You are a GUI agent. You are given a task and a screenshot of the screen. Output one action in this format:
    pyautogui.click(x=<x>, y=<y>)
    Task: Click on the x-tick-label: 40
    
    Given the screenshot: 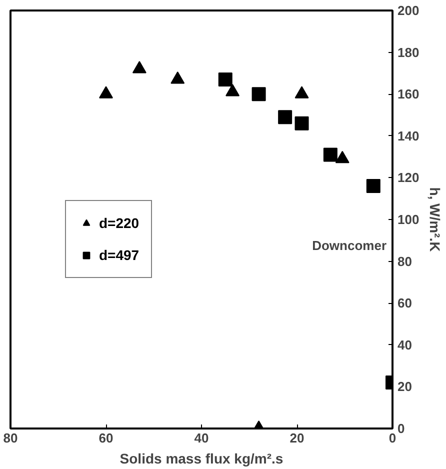 What is the action you would take?
    pyautogui.click(x=201, y=438)
    